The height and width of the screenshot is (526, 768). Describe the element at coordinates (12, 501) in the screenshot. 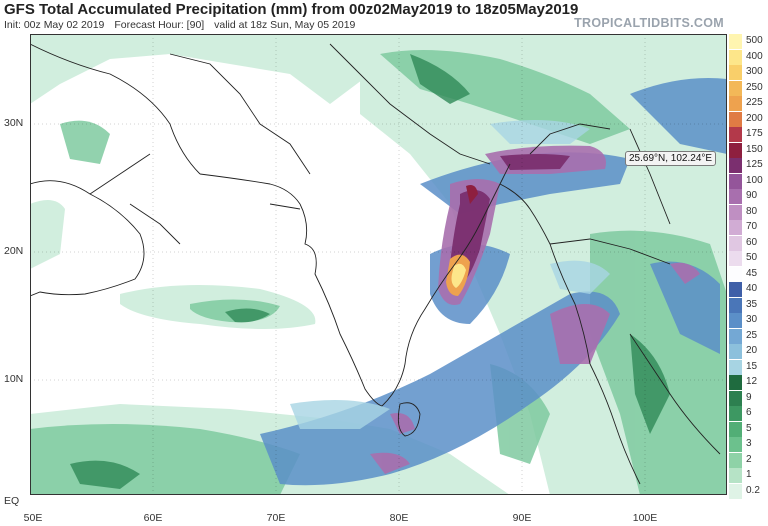

I see `lat-label-eq: EQ` at that location.